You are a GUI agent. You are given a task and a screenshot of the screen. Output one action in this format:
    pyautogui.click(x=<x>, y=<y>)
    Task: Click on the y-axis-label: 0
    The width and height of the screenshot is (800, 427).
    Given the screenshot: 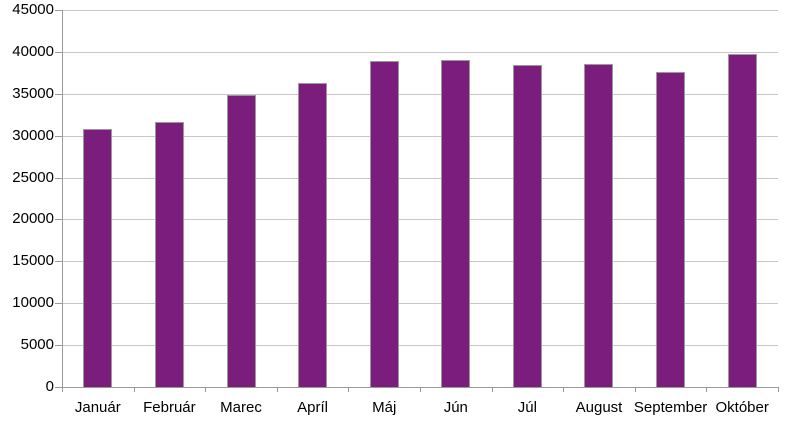 What is the action you would take?
    pyautogui.click(x=49, y=386)
    